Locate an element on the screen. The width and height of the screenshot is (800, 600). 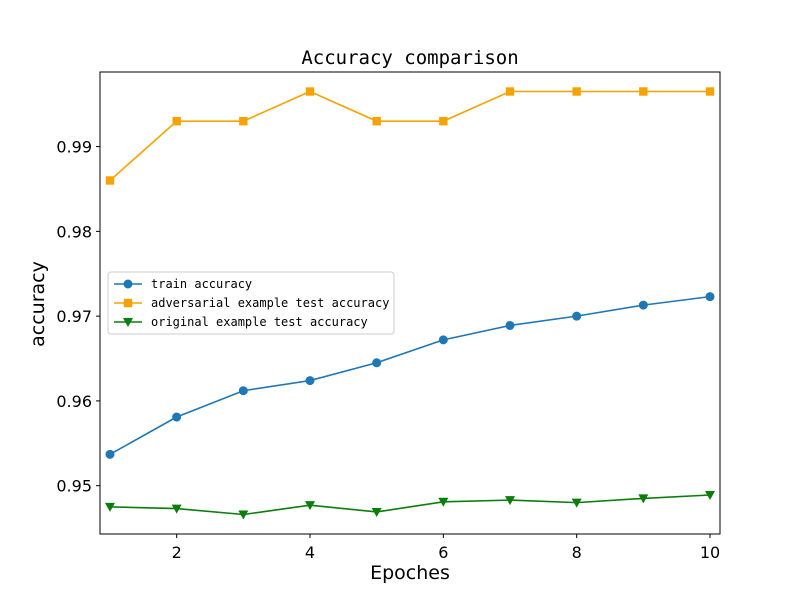
x-tick-label: 6 is located at coordinates (443, 552).